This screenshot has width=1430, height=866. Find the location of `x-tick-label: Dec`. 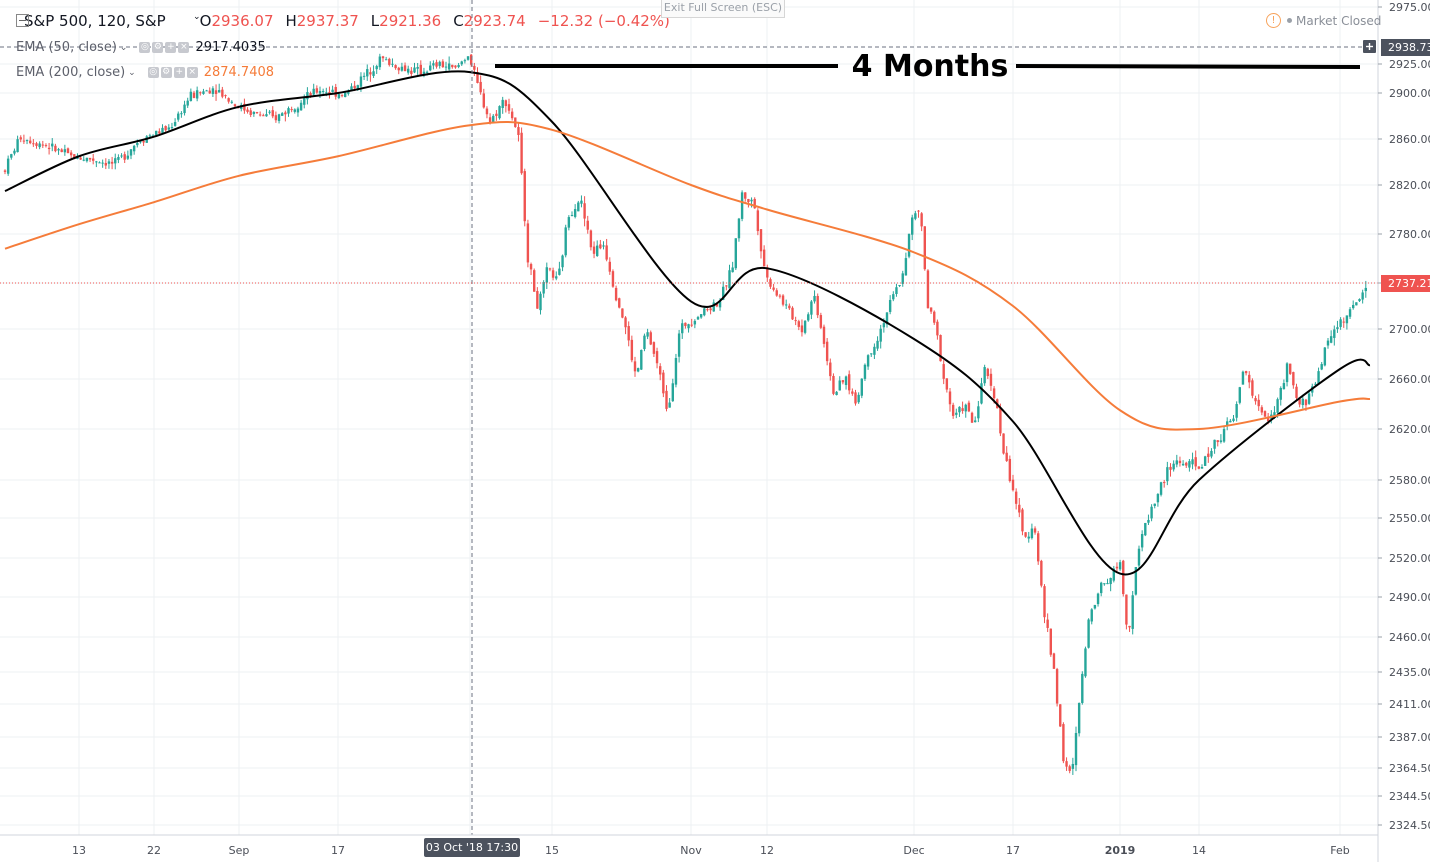

x-tick-label: Dec is located at coordinates (913, 850).